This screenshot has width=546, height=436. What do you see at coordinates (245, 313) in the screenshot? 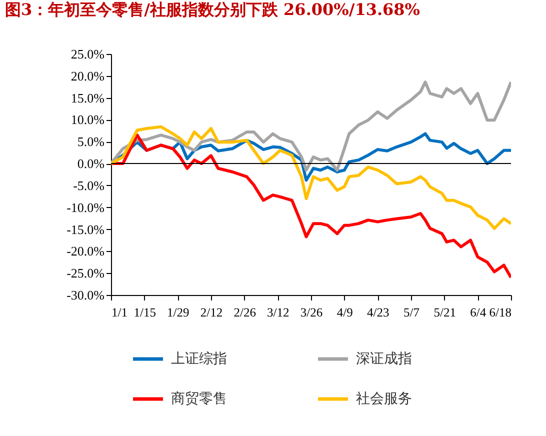
I see `x-tick-label: 2/26` at bounding box center [245, 313].